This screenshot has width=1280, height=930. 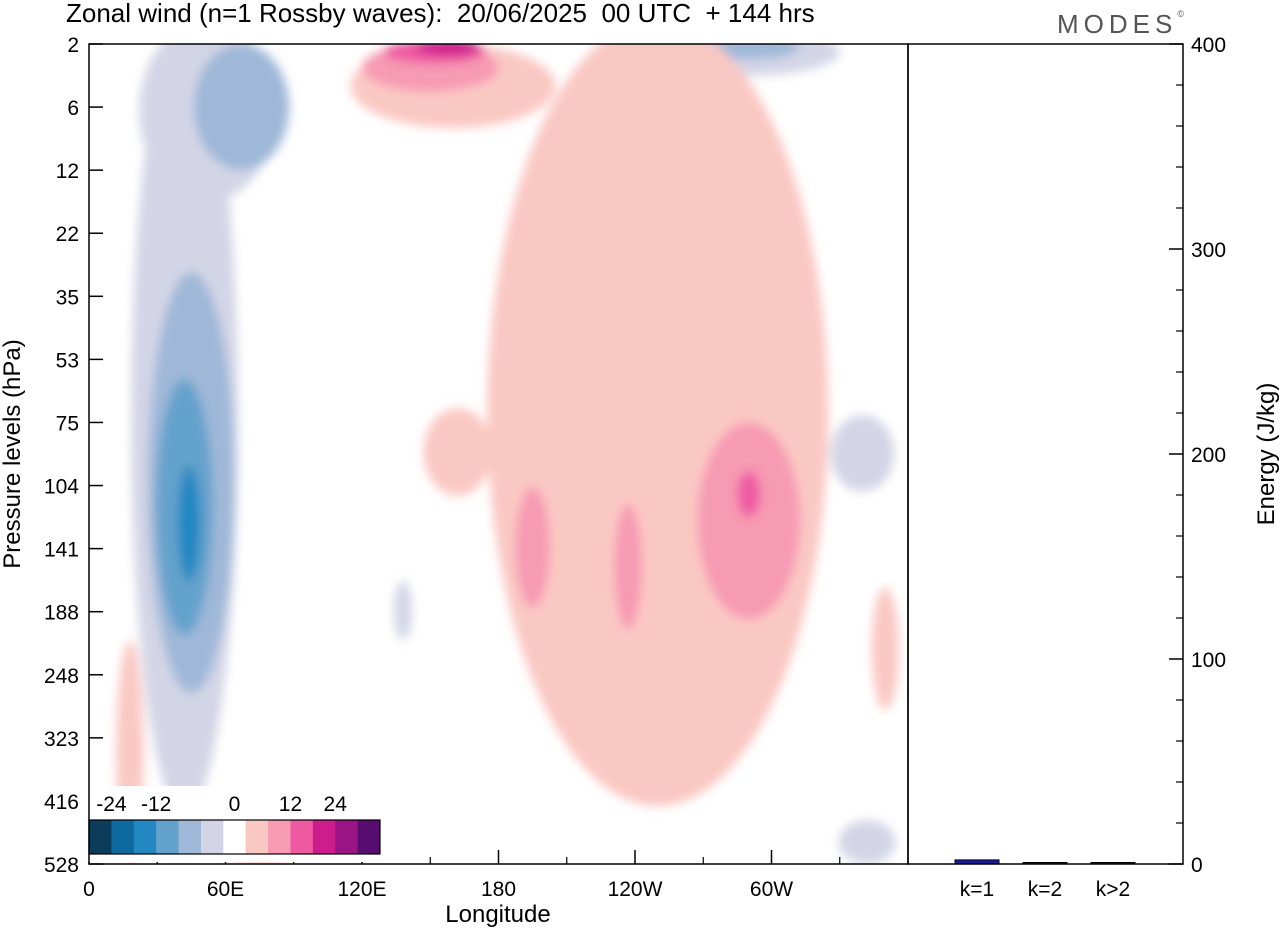 What do you see at coordinates (771, 889) in the screenshot?
I see `x-tick-label: 60W` at bounding box center [771, 889].